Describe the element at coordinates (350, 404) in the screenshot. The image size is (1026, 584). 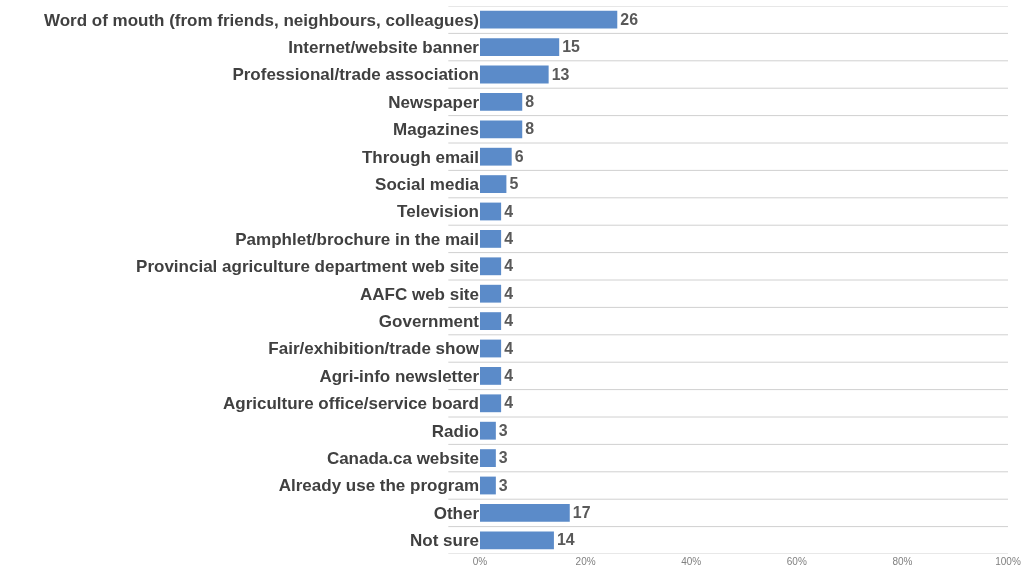
I see `y-tick-label: Agriculture office/service board` at that location.